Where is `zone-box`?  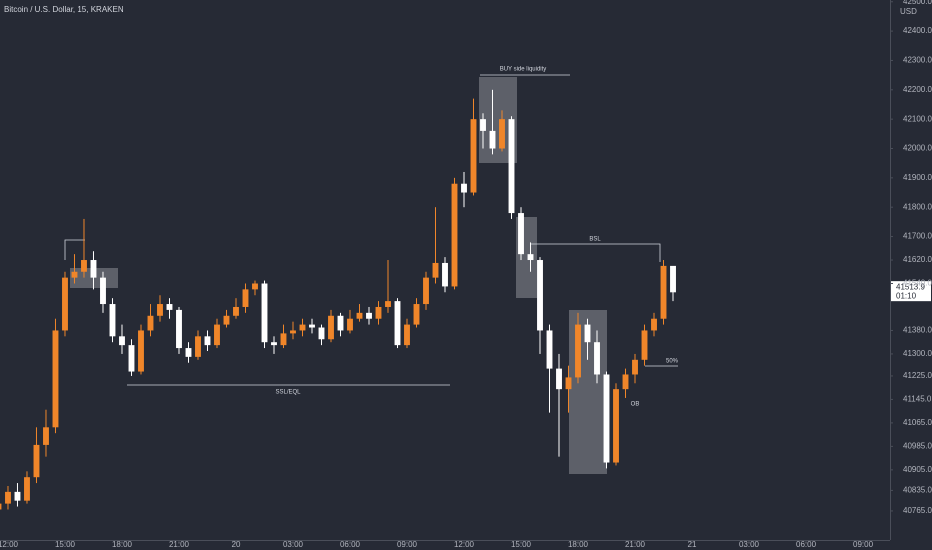
zone-box is located at coordinates (94, 278).